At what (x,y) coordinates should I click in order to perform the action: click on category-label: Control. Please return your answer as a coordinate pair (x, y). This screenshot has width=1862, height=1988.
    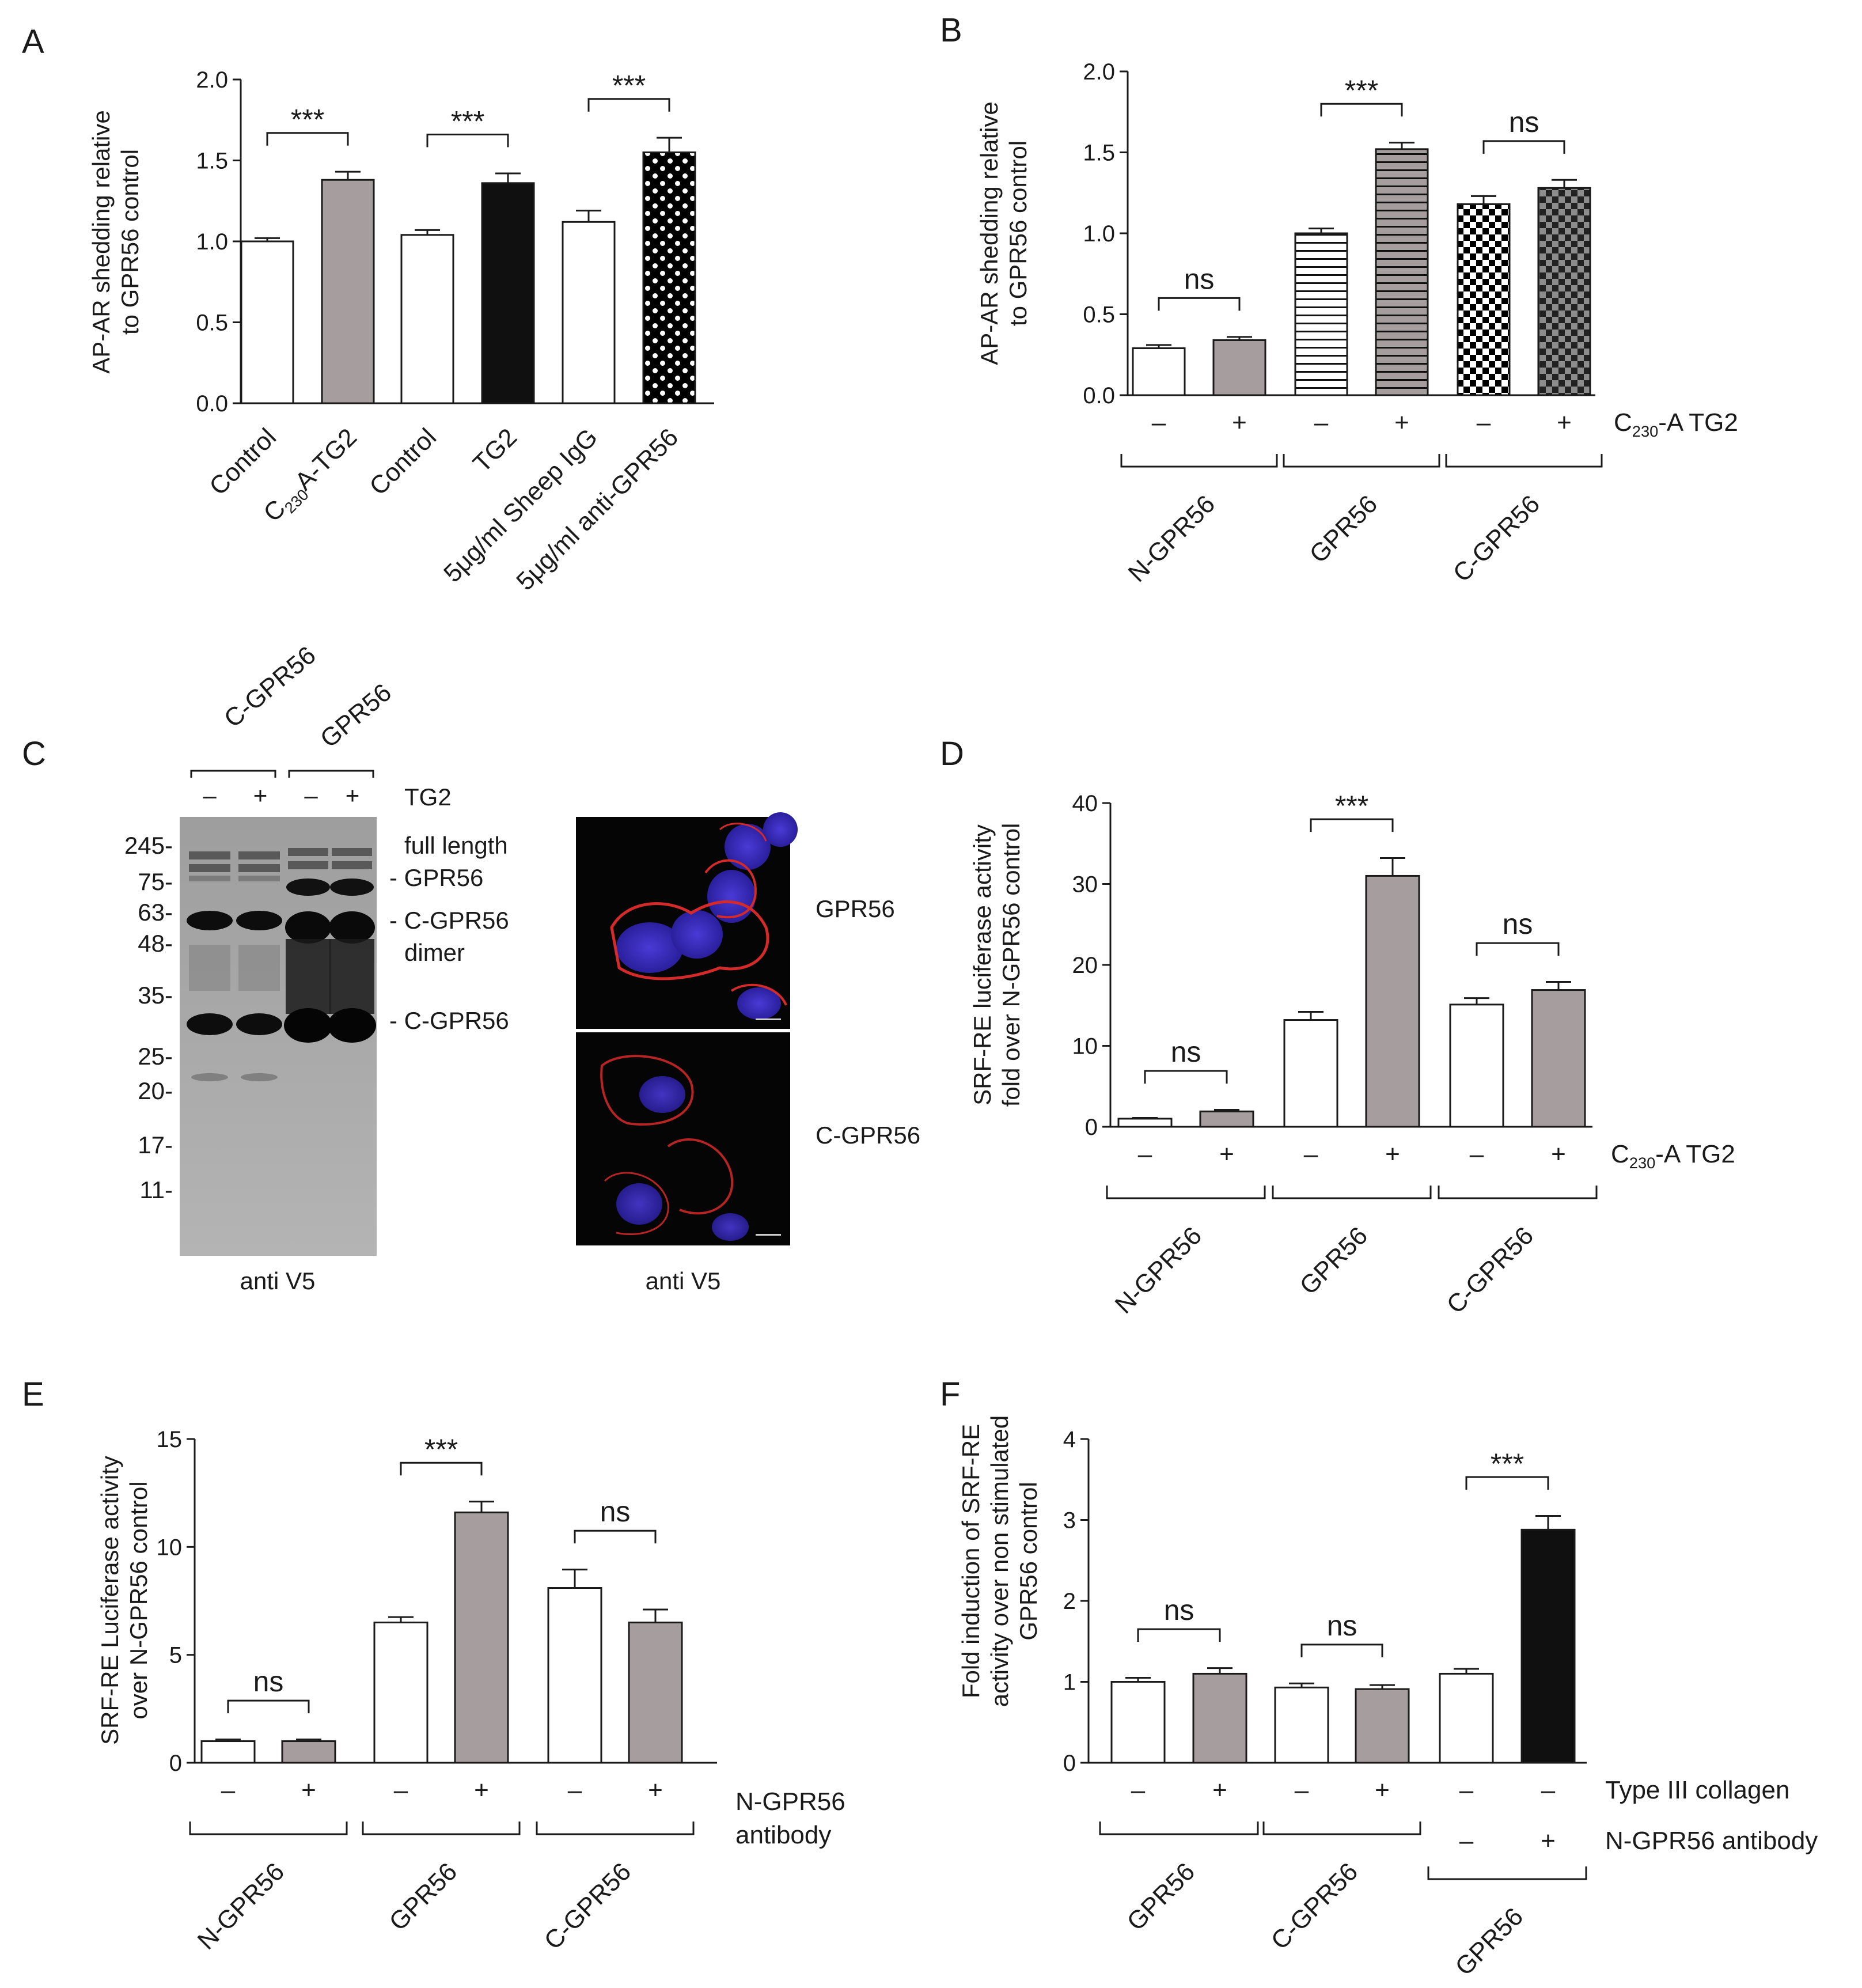
    Looking at the image, I should click on (243, 462).